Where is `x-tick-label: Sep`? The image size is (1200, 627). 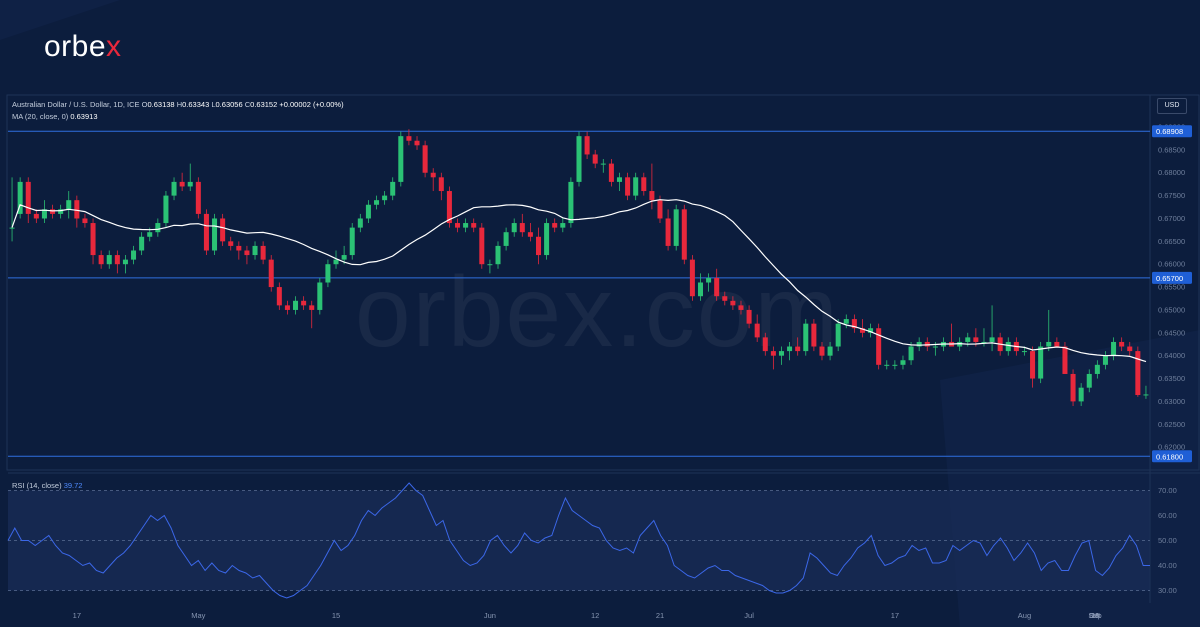
x-tick-label: Sep is located at coordinates (1094, 615).